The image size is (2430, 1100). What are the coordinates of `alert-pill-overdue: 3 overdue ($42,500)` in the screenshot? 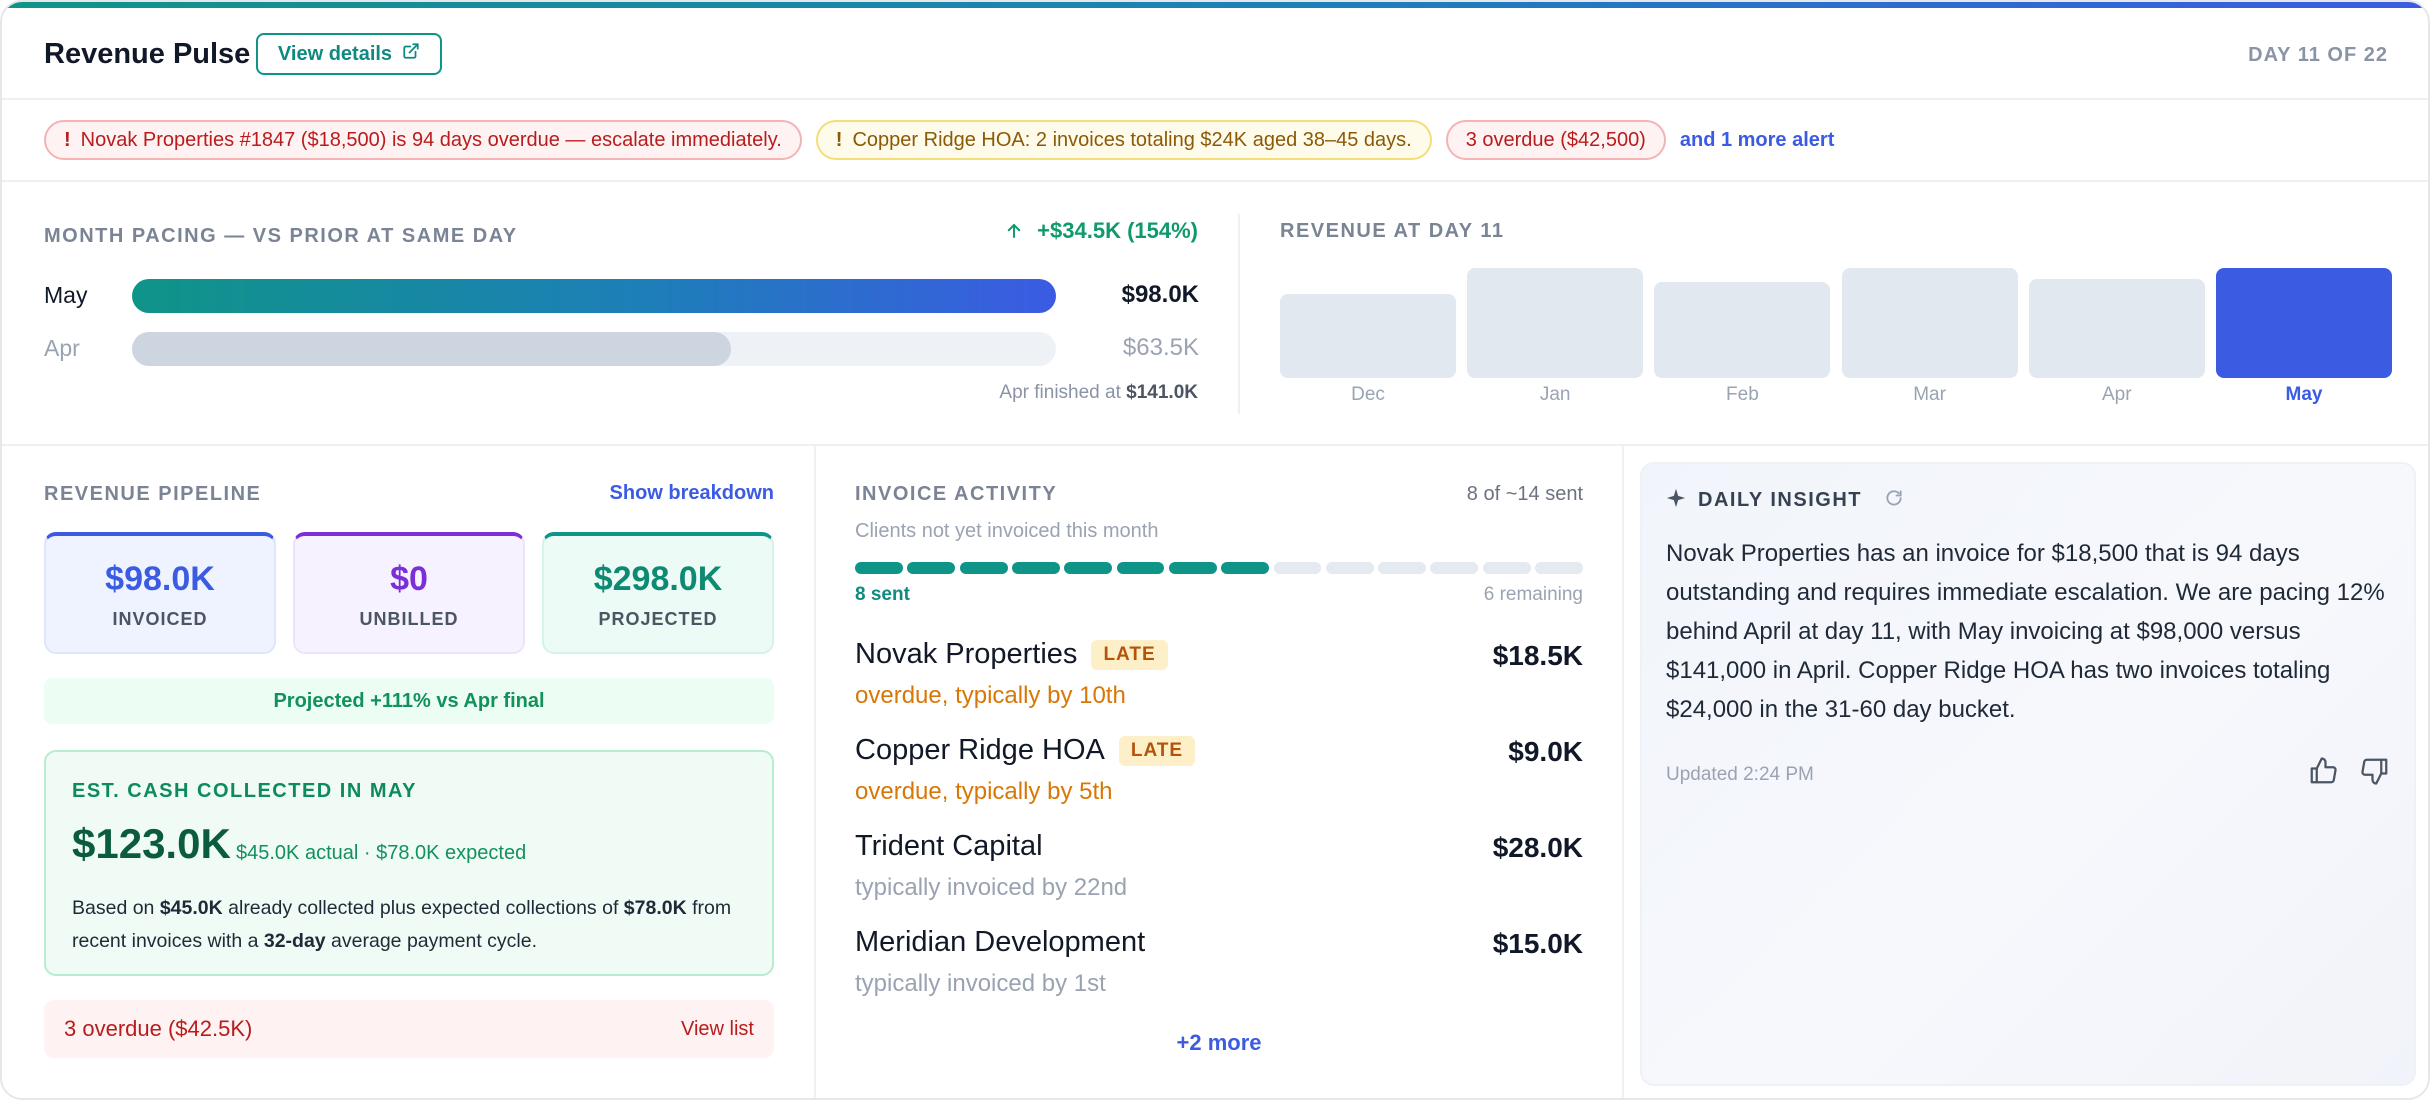 It's located at (1555, 140).